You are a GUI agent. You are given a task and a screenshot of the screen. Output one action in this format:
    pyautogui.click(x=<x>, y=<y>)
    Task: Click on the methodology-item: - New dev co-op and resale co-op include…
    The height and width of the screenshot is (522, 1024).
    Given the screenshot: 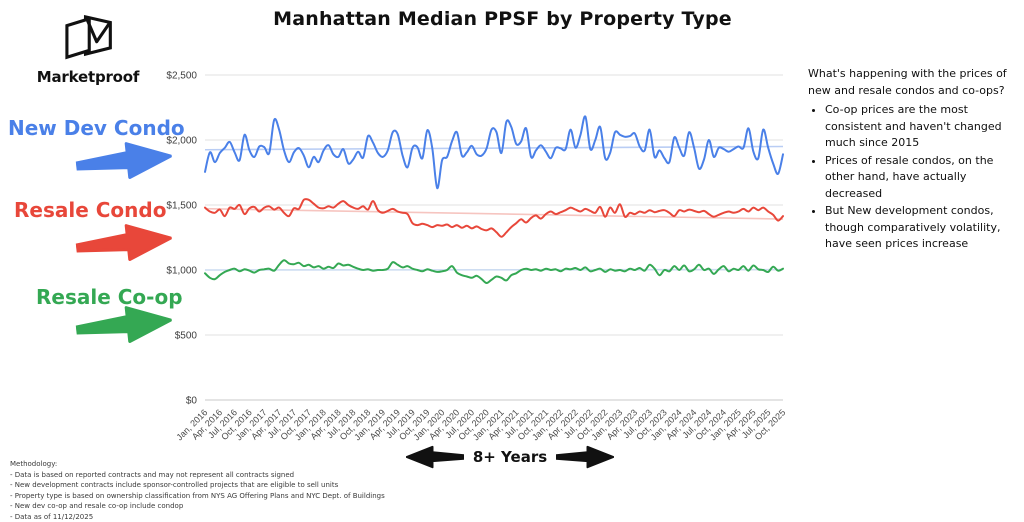 What is the action you would take?
    pyautogui.click(x=197, y=506)
    